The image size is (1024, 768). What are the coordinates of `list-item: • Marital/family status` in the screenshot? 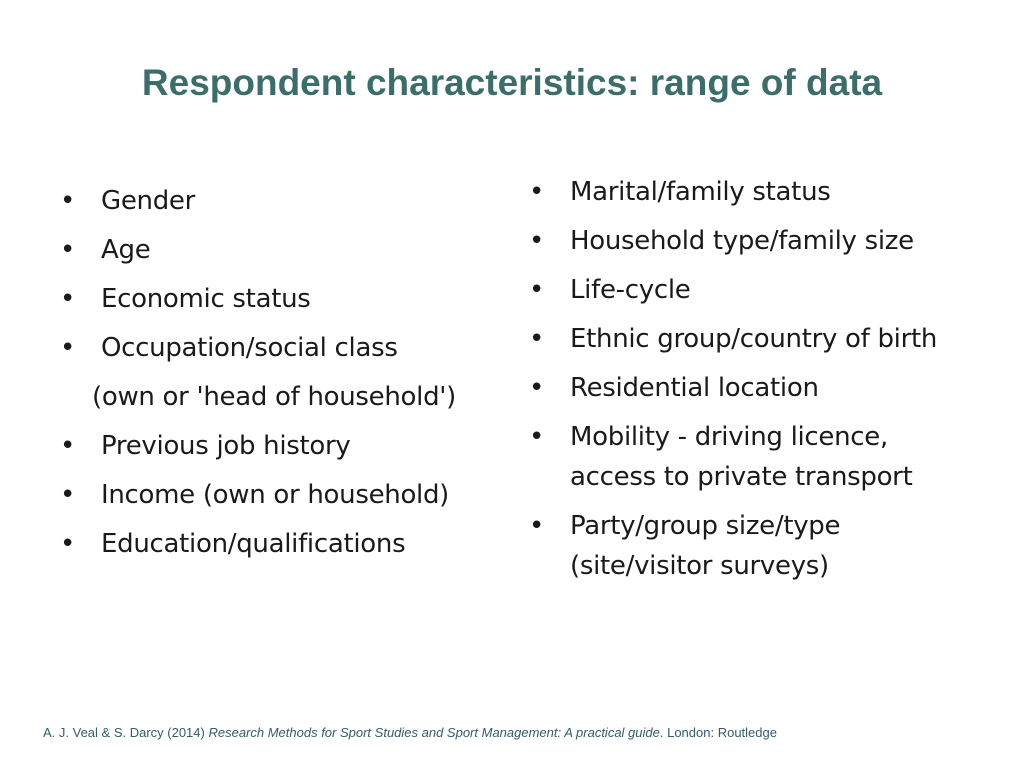 It's located at (744, 192).